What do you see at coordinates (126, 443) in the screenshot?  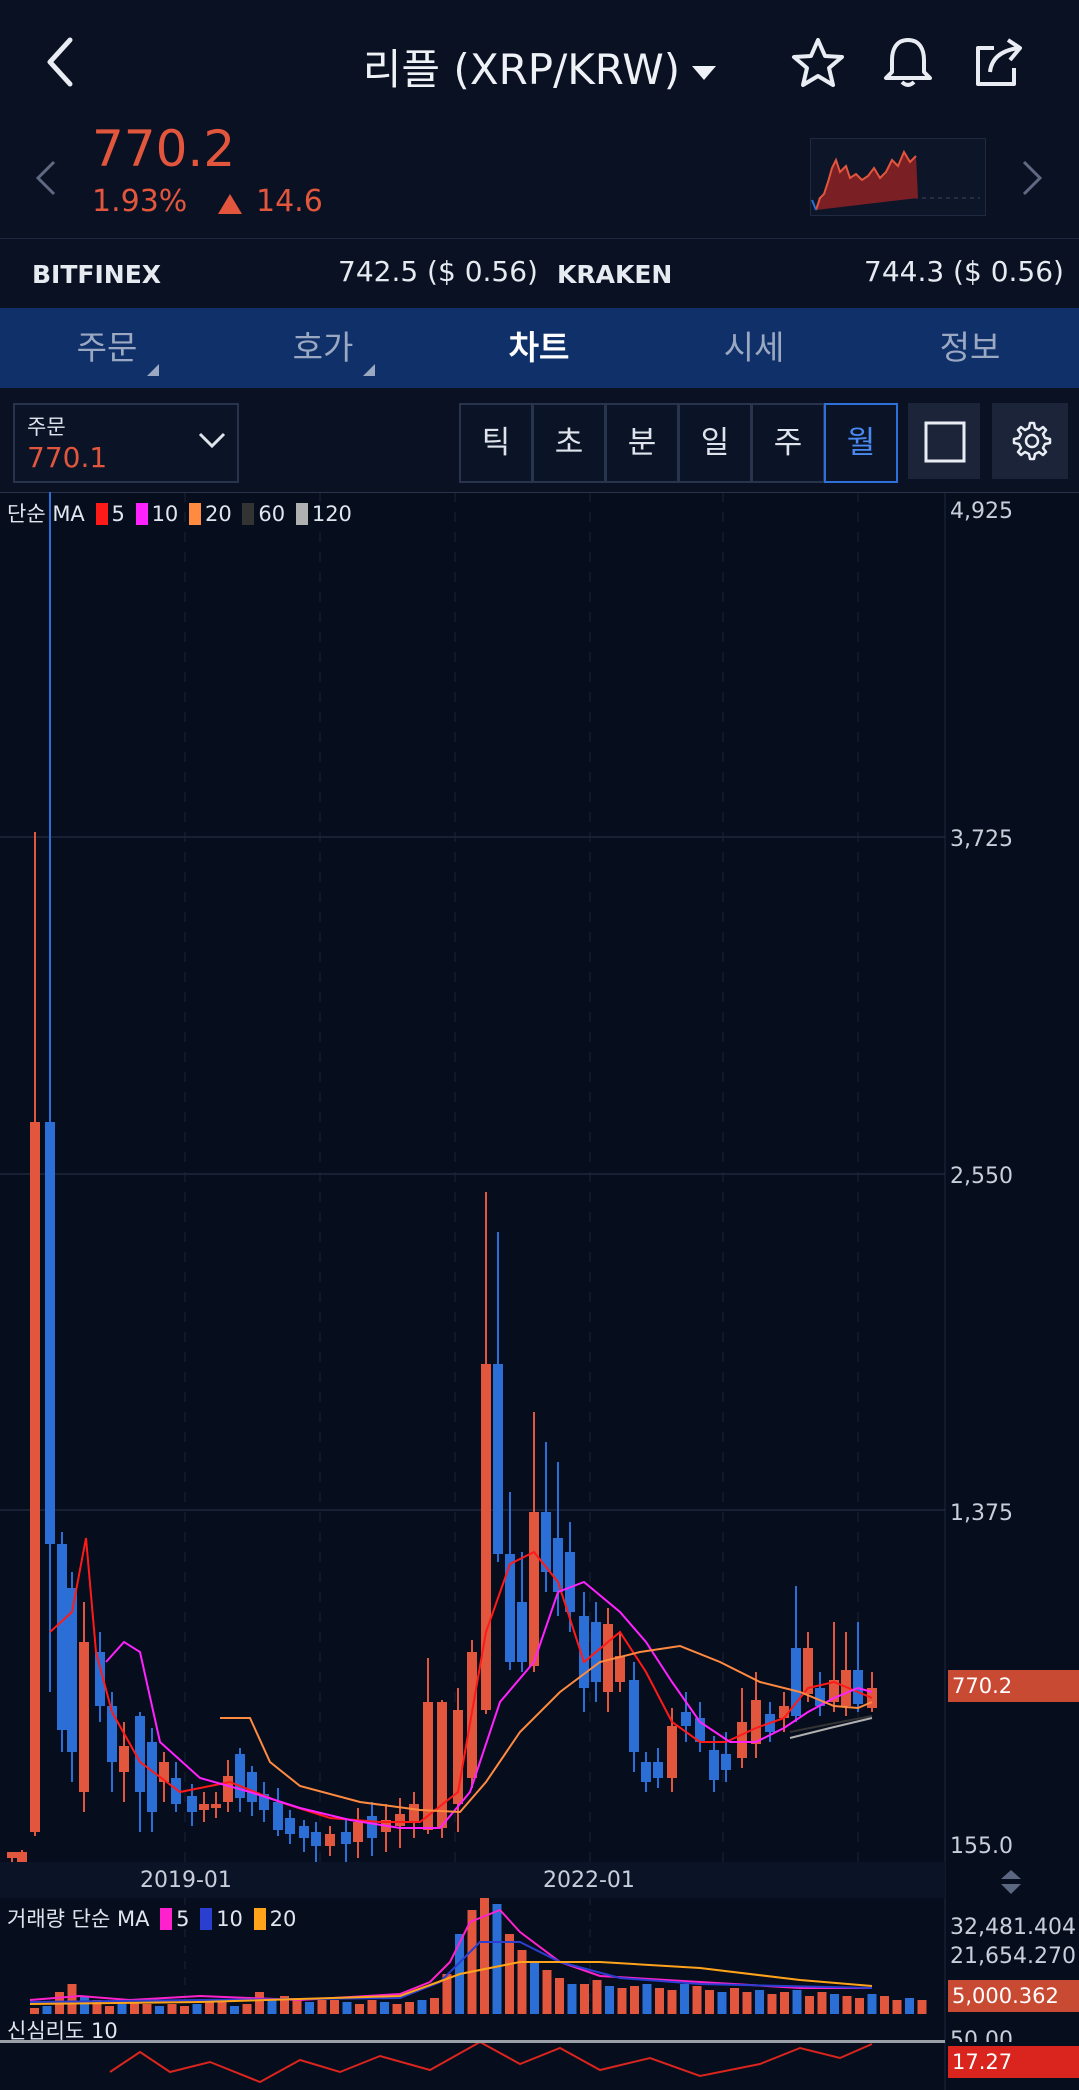 I see `order-price-select: 주문 770.1` at bounding box center [126, 443].